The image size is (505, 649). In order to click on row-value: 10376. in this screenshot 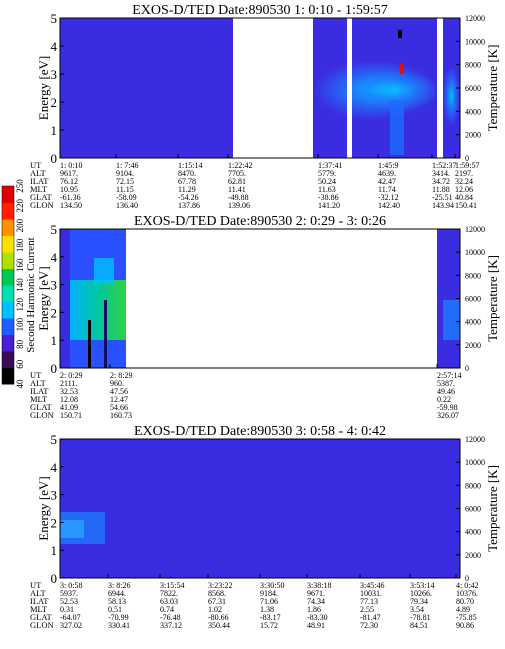, I will do `click(467, 593)`.